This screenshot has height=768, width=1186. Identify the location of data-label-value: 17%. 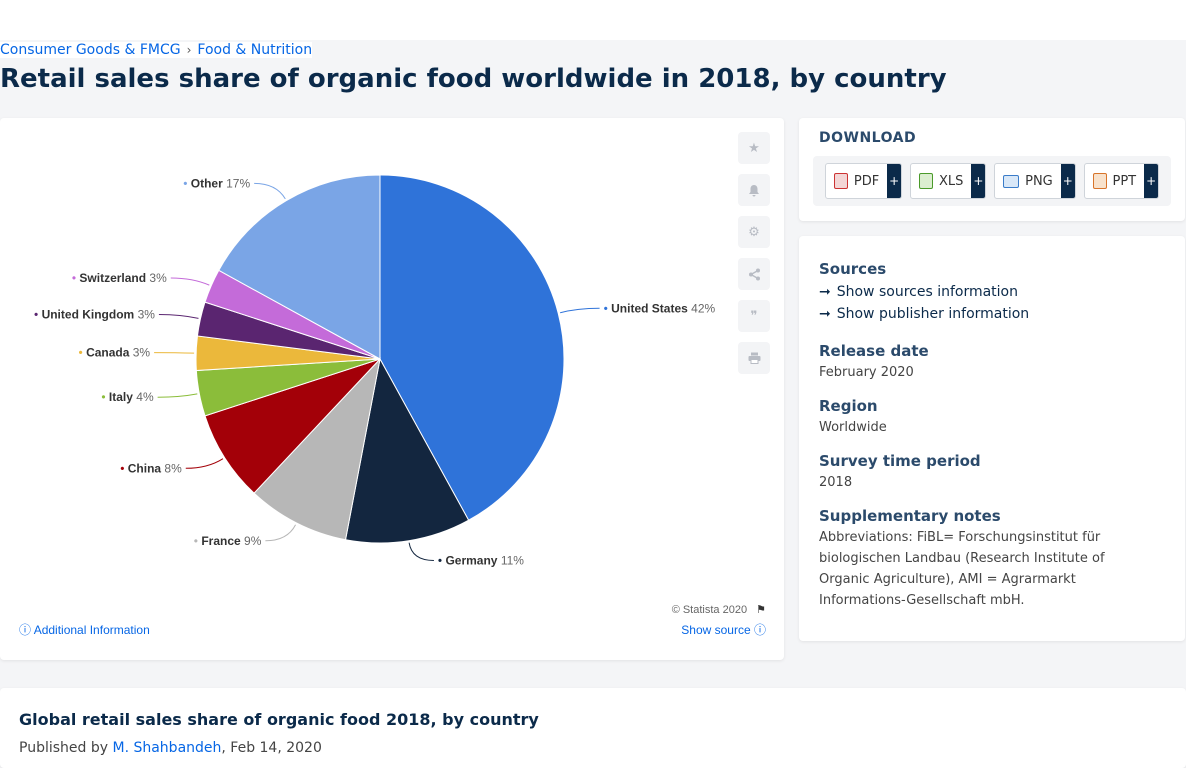
(238, 183).